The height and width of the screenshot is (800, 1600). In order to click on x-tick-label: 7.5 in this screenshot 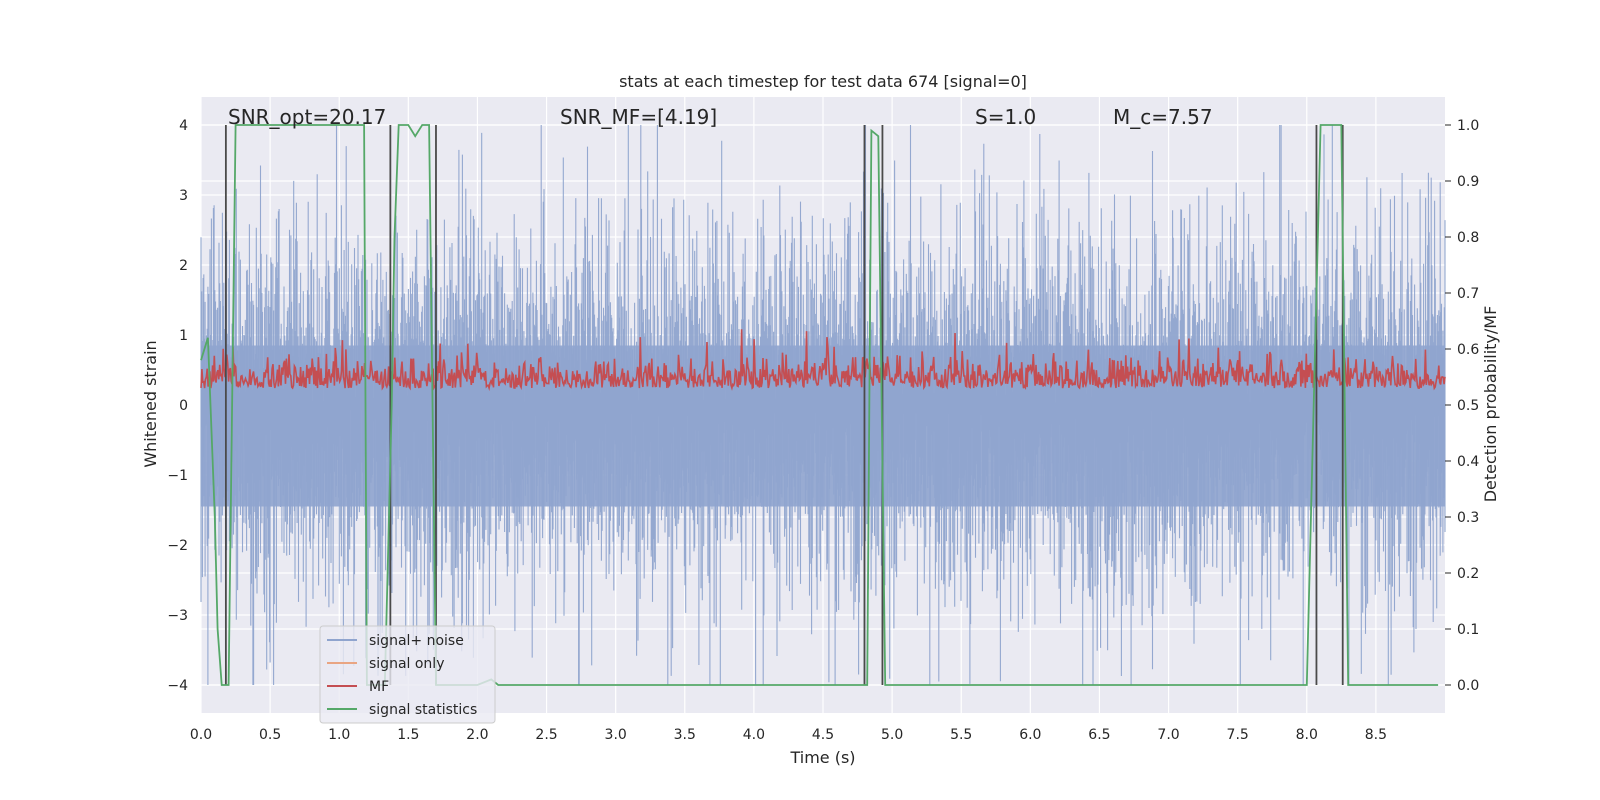, I will do `click(1238, 735)`.